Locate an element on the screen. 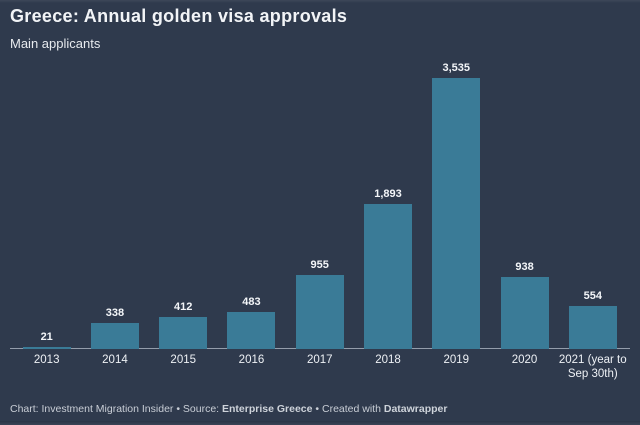 This screenshot has height=425, width=640. bar-2014 is located at coordinates (114, 335).